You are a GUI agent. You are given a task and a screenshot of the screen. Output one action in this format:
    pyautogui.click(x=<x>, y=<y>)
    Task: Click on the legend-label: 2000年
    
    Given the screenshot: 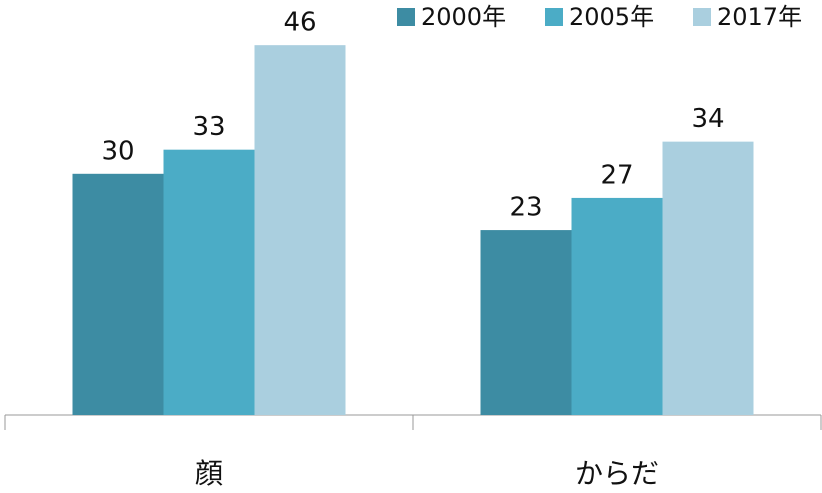 What is the action you would take?
    pyautogui.click(x=463, y=17)
    